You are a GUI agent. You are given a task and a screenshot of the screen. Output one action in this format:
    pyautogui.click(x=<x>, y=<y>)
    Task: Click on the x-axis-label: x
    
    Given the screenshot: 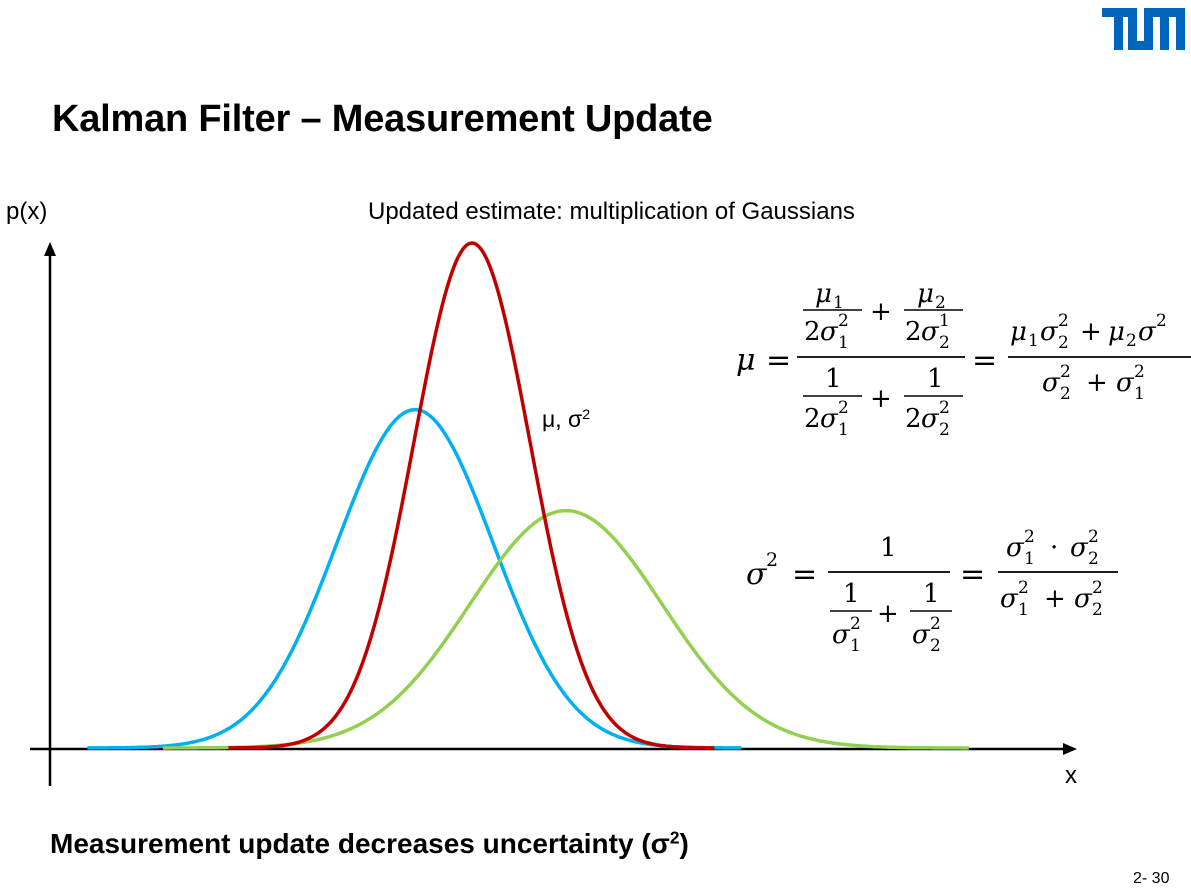 What is the action you would take?
    pyautogui.click(x=1071, y=775)
    